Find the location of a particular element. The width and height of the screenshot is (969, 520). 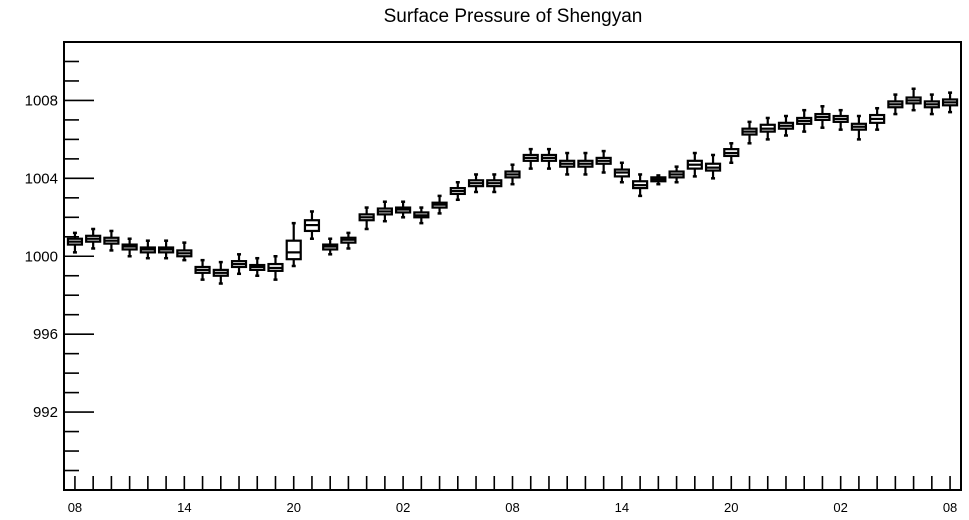

box-body is located at coordinates (293, 250).